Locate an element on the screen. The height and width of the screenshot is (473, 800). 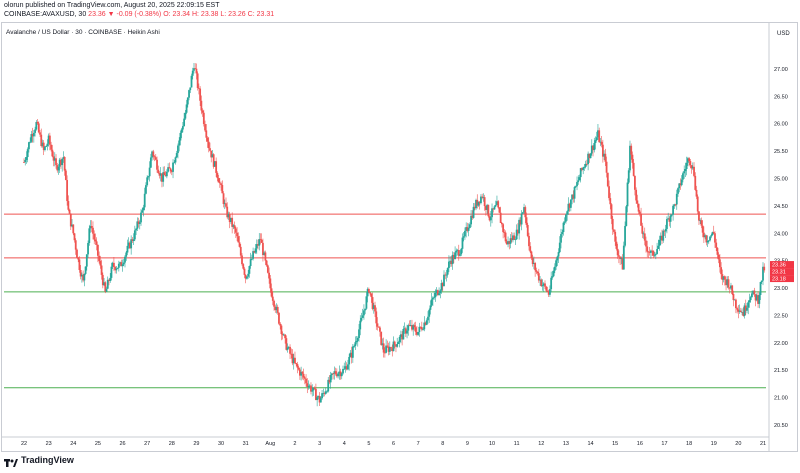
x-tick-label: 22 is located at coordinates (24, 444).